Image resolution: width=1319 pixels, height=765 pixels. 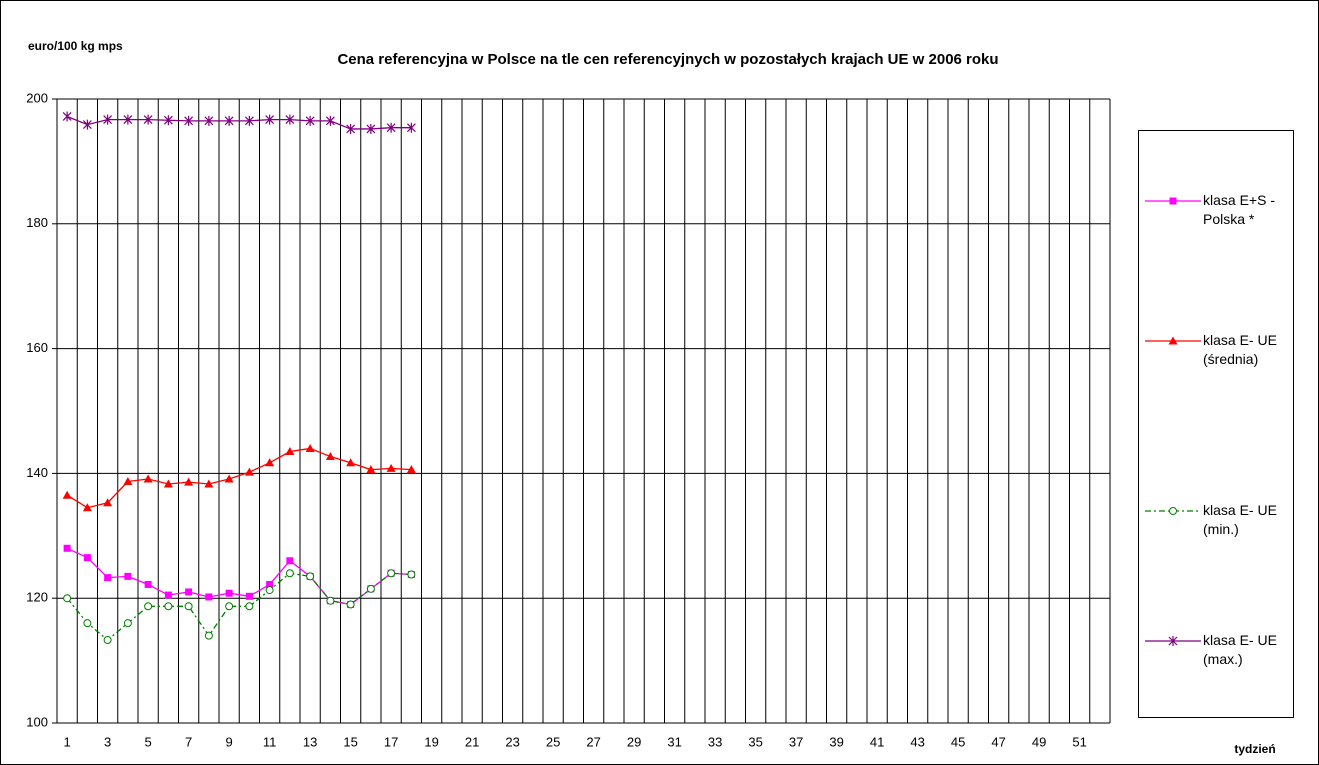 I want to click on legend-entry: klasa E- UE (max.), so click(x=1218, y=650).